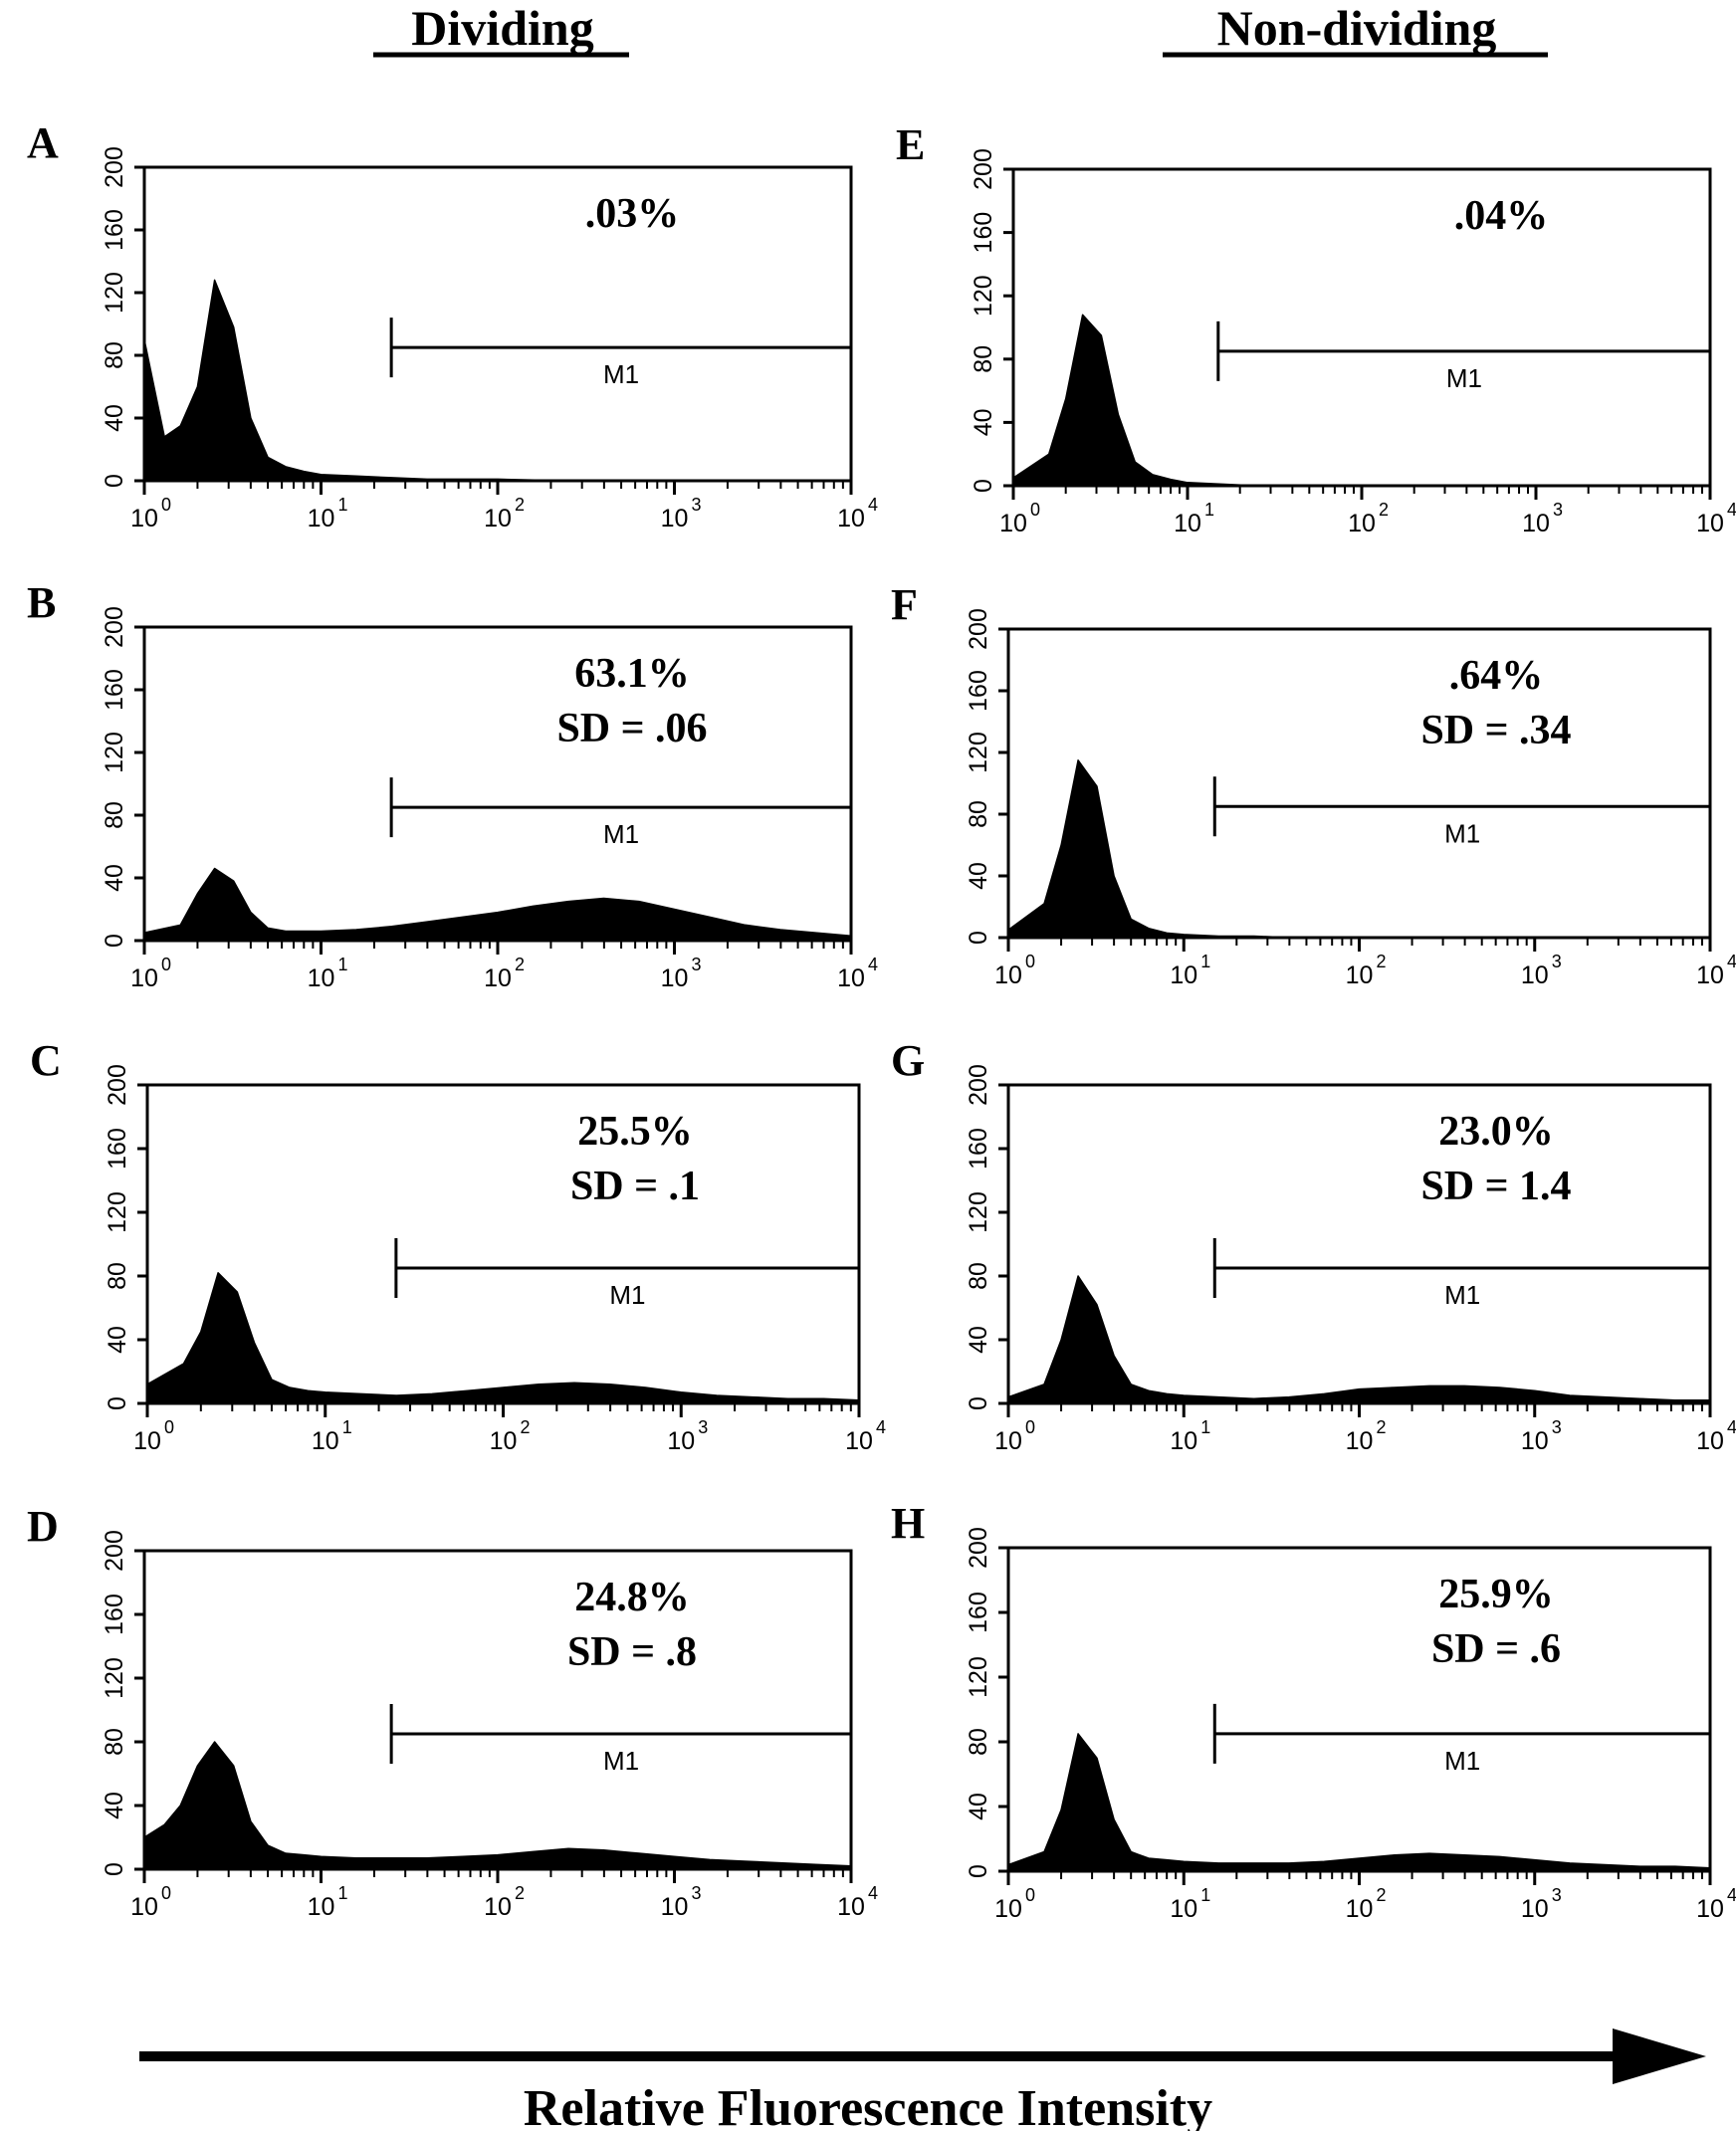 This screenshot has height=2131, width=1736. What do you see at coordinates (520, 505) in the screenshot?
I see `x-tick-exponent-a-100: 2` at bounding box center [520, 505].